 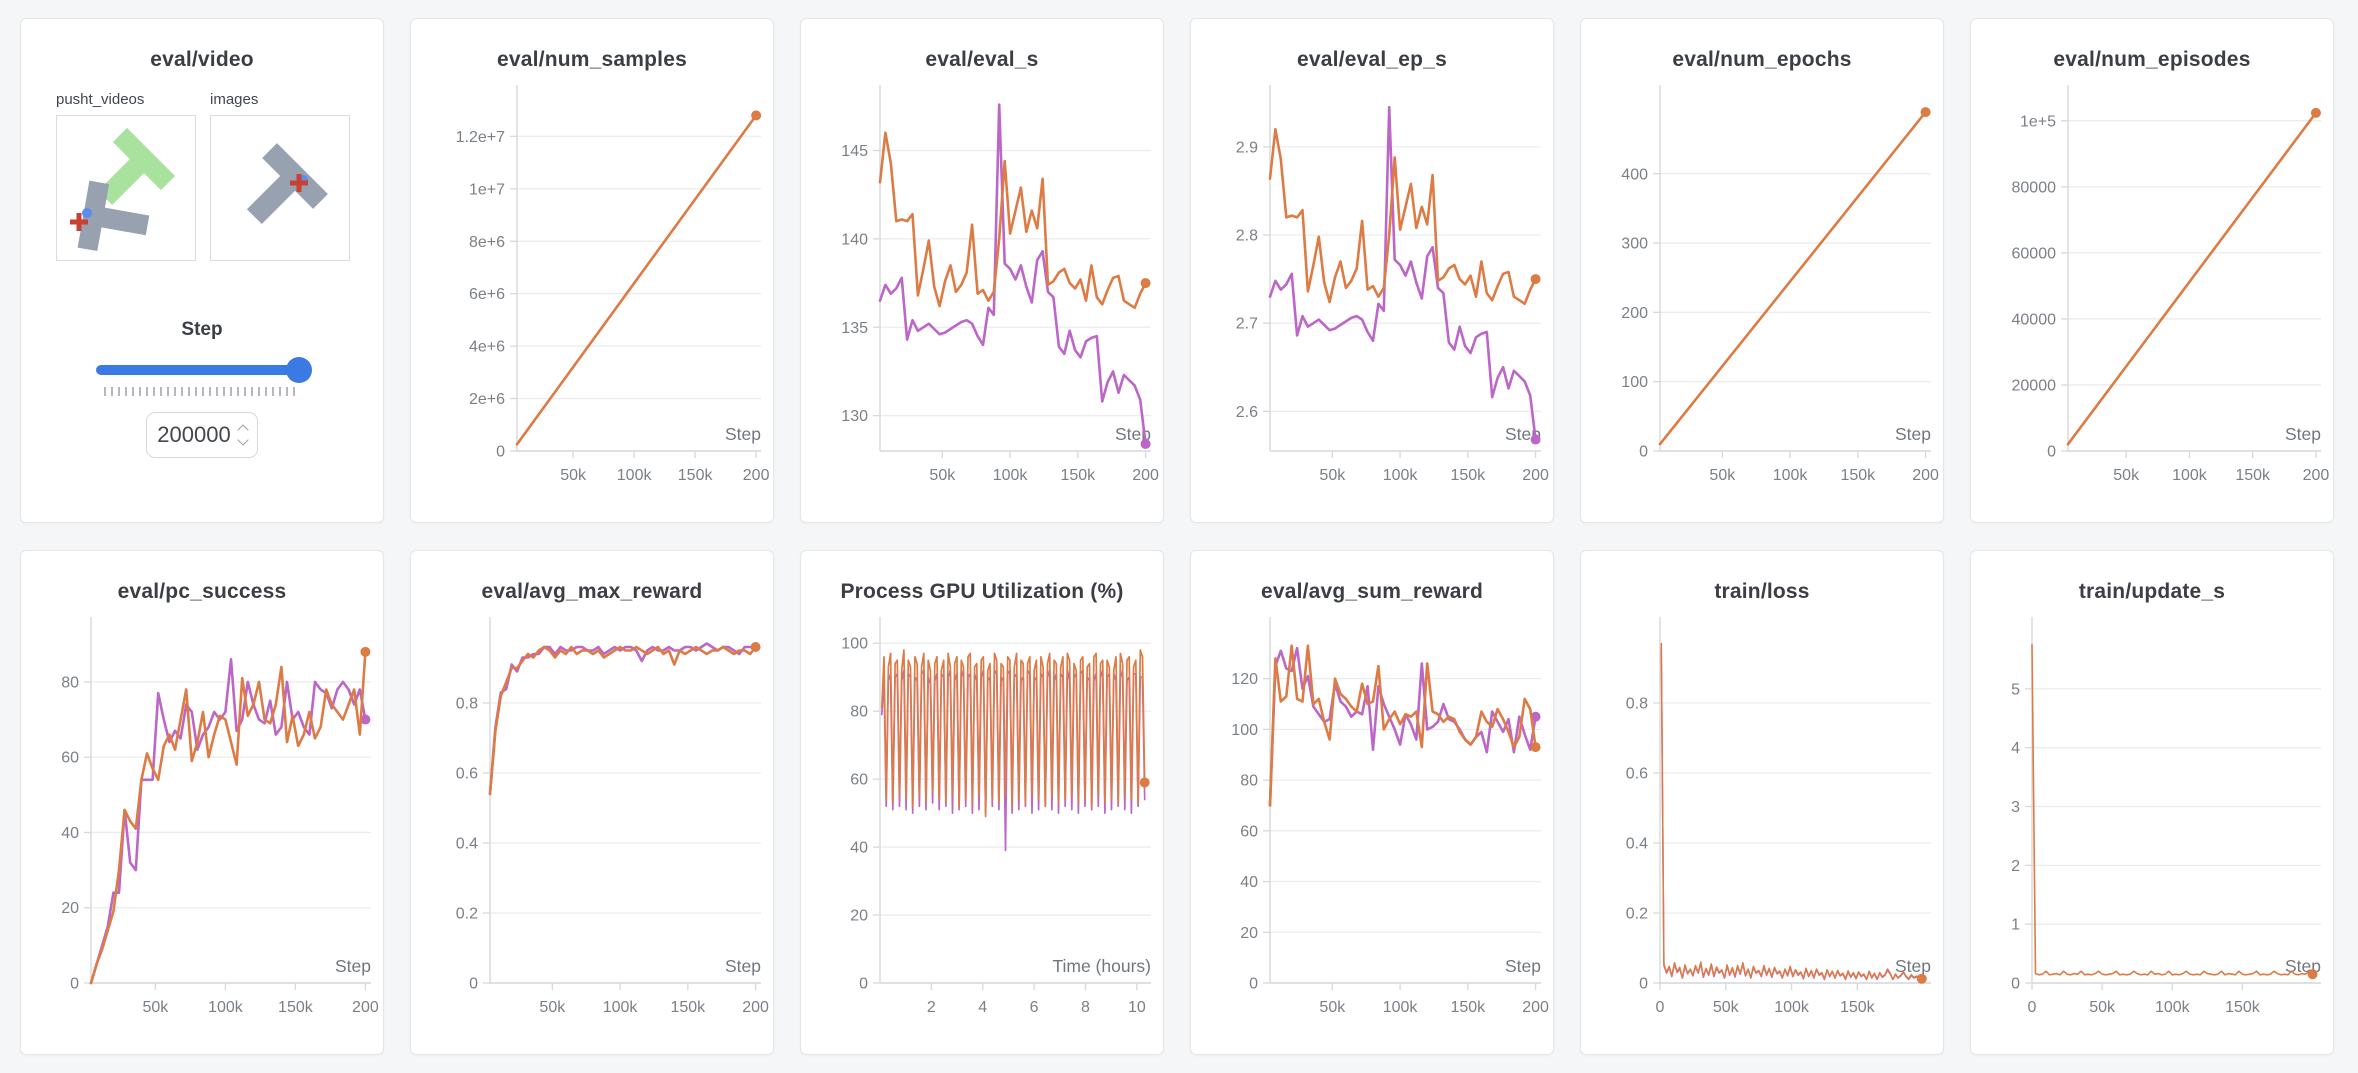 What do you see at coordinates (2015, 689) in the screenshot?
I see `y-tick-label: 5` at bounding box center [2015, 689].